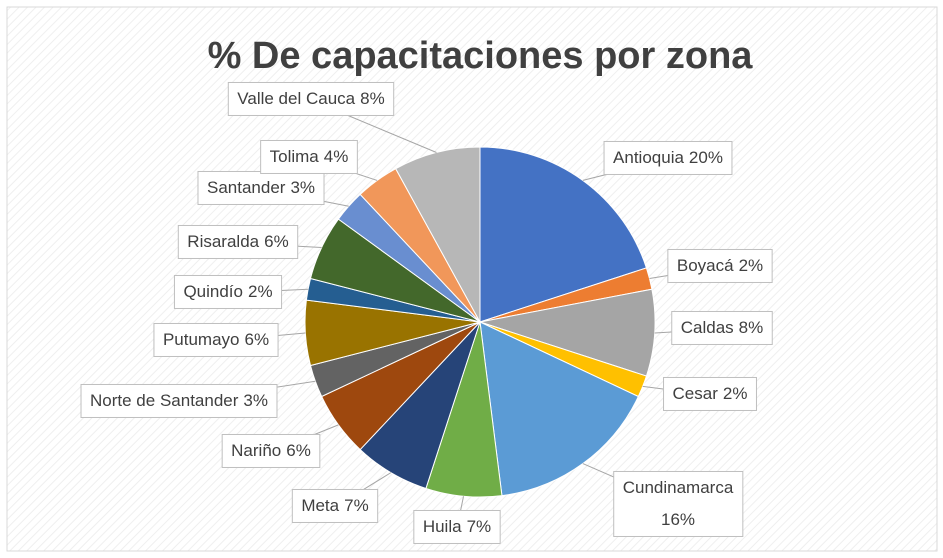 The image size is (943, 558). I want to click on data-label-category: Quindío, so click(213, 291).